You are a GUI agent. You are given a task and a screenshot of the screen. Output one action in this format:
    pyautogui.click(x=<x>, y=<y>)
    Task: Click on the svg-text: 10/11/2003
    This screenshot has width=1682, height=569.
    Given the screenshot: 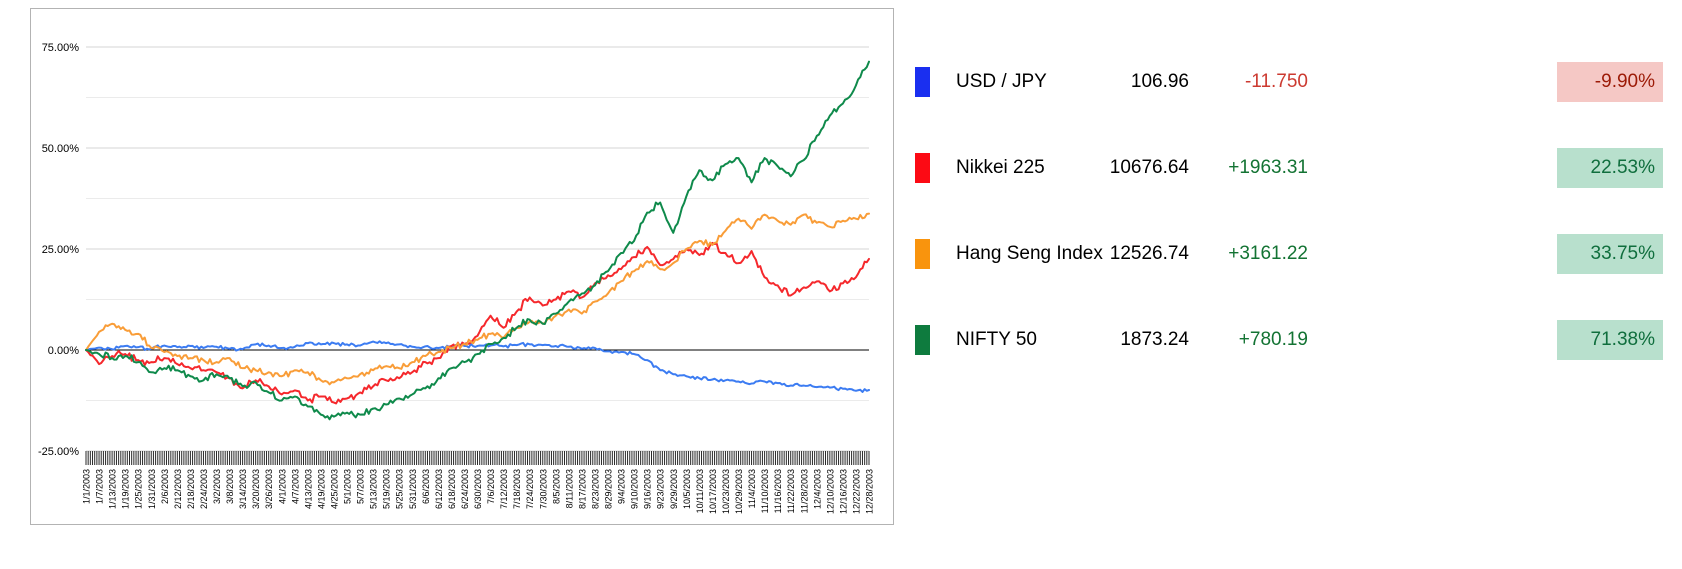 What is the action you would take?
    pyautogui.click(x=700, y=491)
    